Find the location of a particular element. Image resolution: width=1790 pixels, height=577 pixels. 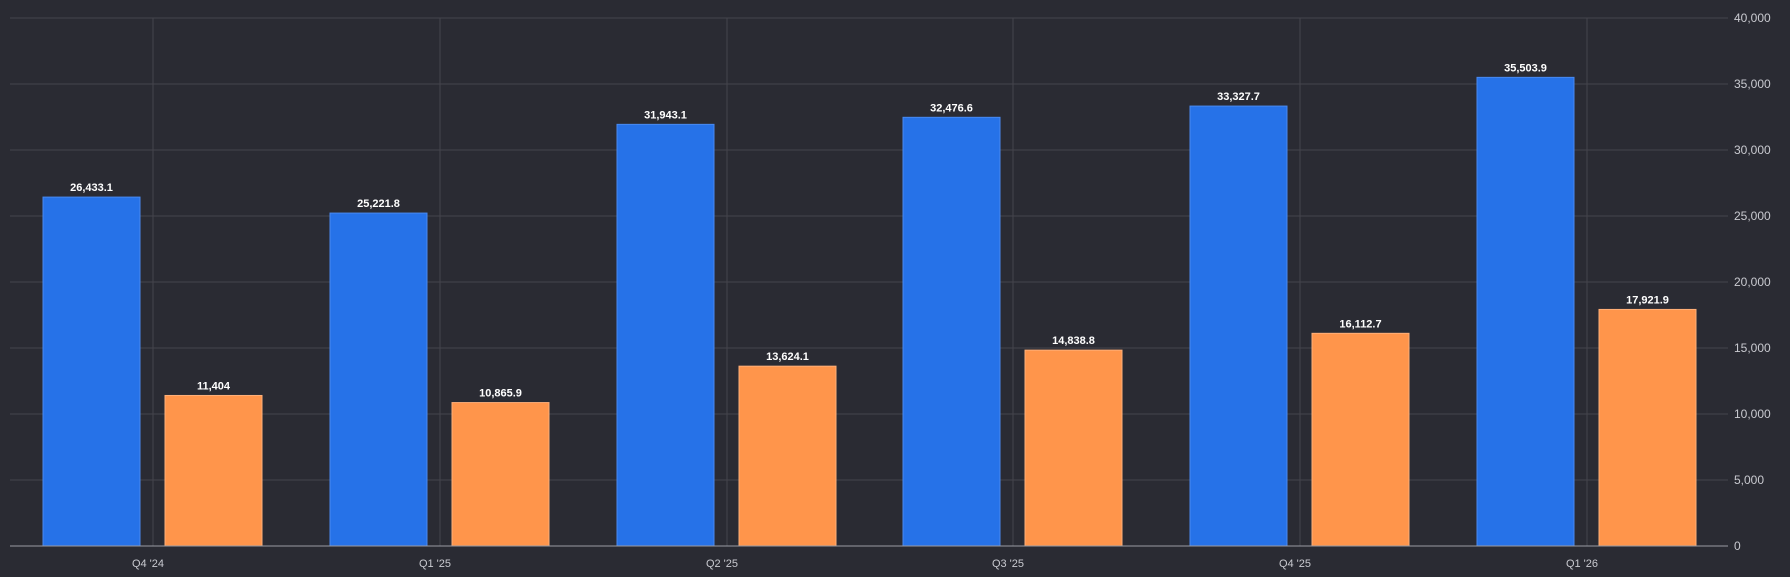

bar-value-label: 10,865.9 is located at coordinates (500, 394).